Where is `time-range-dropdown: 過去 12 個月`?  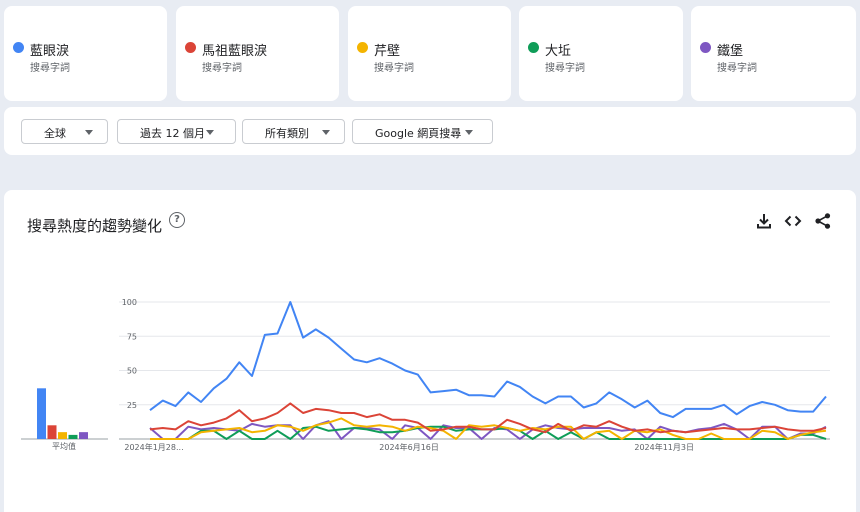
time-range-dropdown: 過去 12 個月 is located at coordinates (176, 131).